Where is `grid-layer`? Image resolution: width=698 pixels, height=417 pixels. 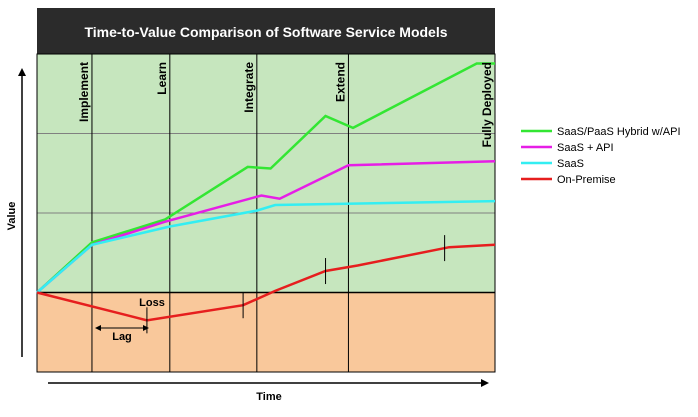 grid-layer is located at coordinates (266, 173).